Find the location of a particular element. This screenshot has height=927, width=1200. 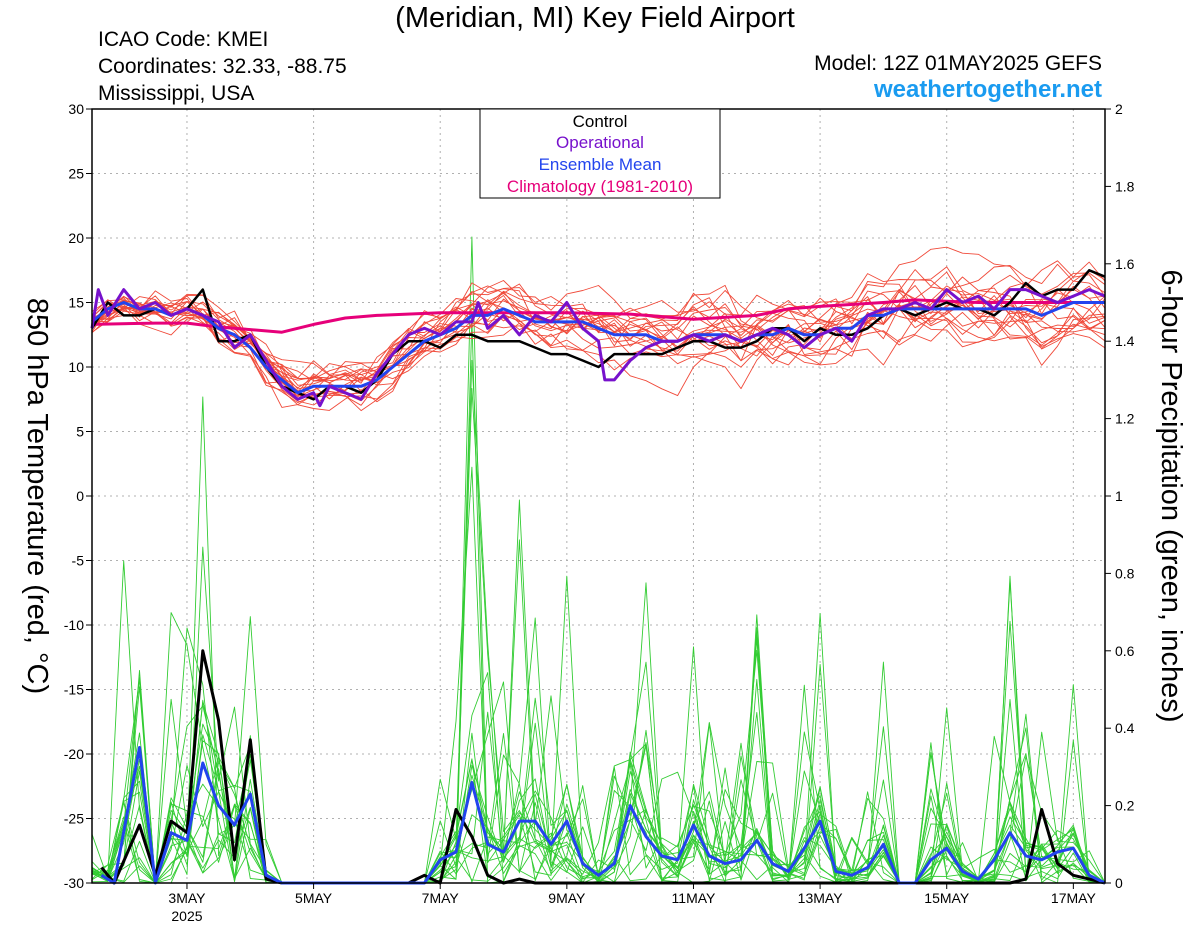

y2-tick-label: 0.8 is located at coordinates (1125, 573).